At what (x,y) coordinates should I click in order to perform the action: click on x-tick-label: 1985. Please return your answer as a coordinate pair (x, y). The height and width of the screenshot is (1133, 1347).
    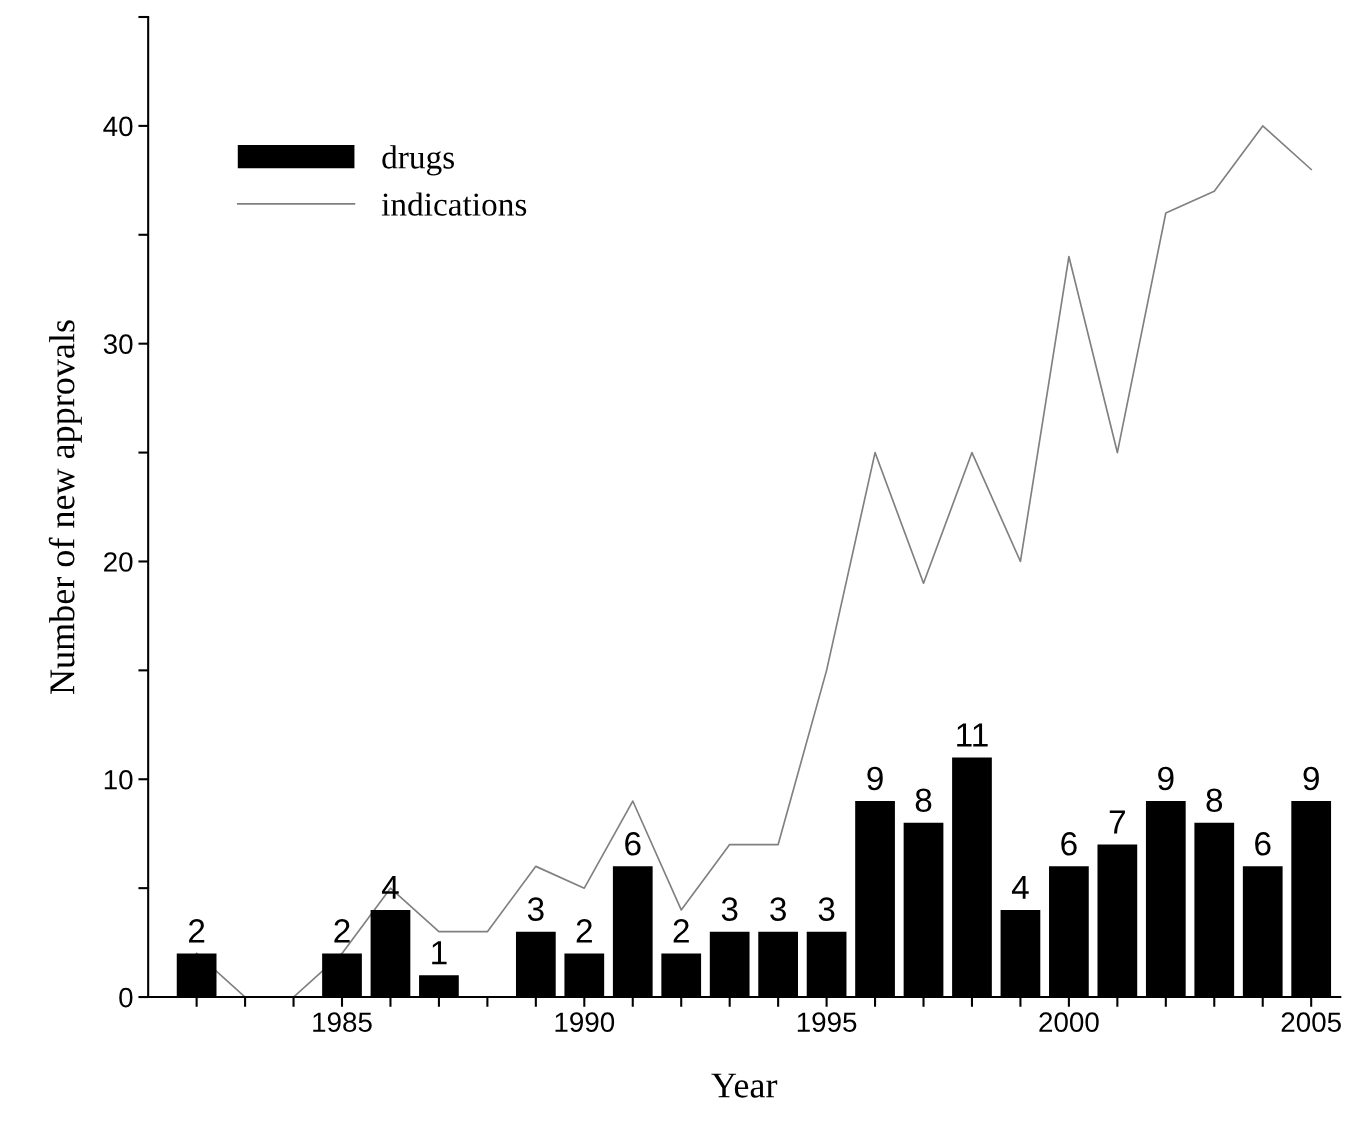
    Looking at the image, I should click on (342, 1022).